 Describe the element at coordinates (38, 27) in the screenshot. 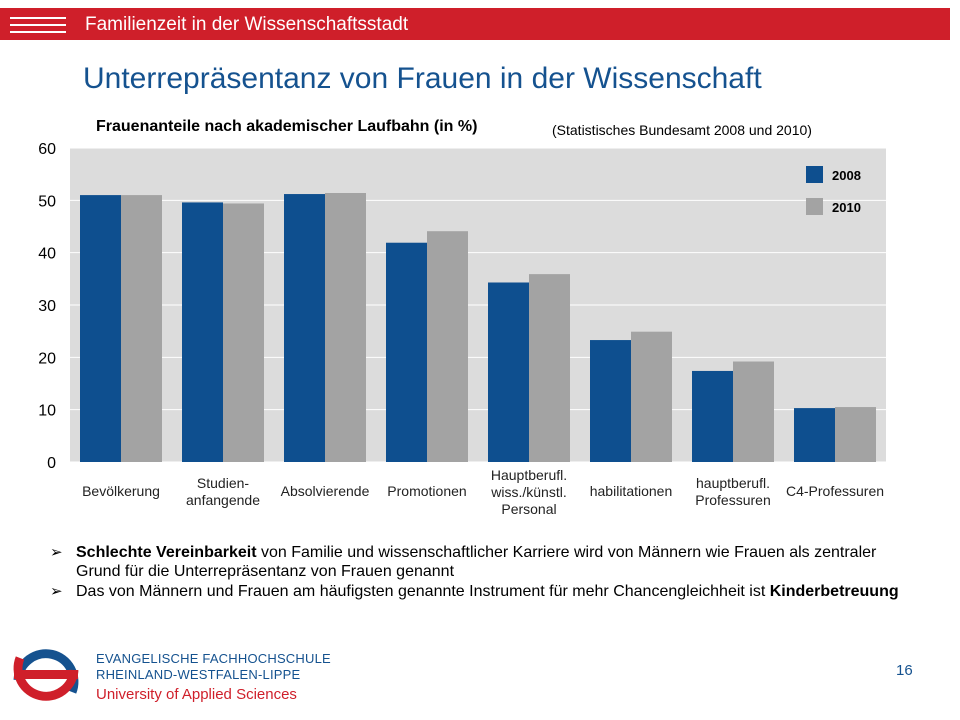

I see `menu-lines-icon` at that location.